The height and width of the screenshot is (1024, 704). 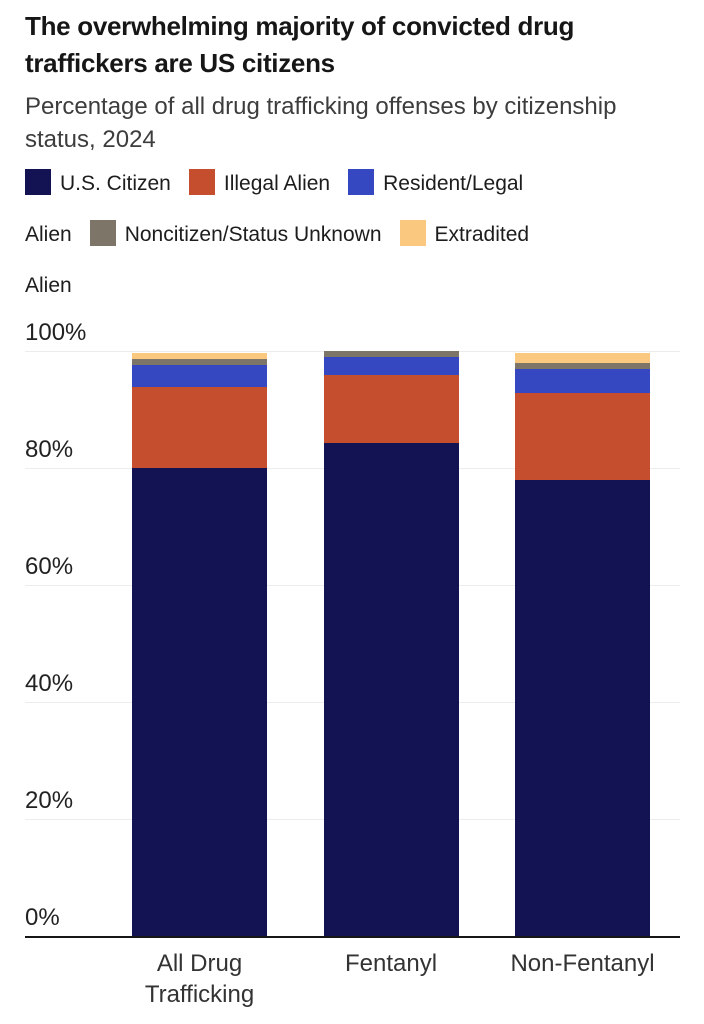 I want to click on legend-label: Illegal Alien, so click(x=277, y=183).